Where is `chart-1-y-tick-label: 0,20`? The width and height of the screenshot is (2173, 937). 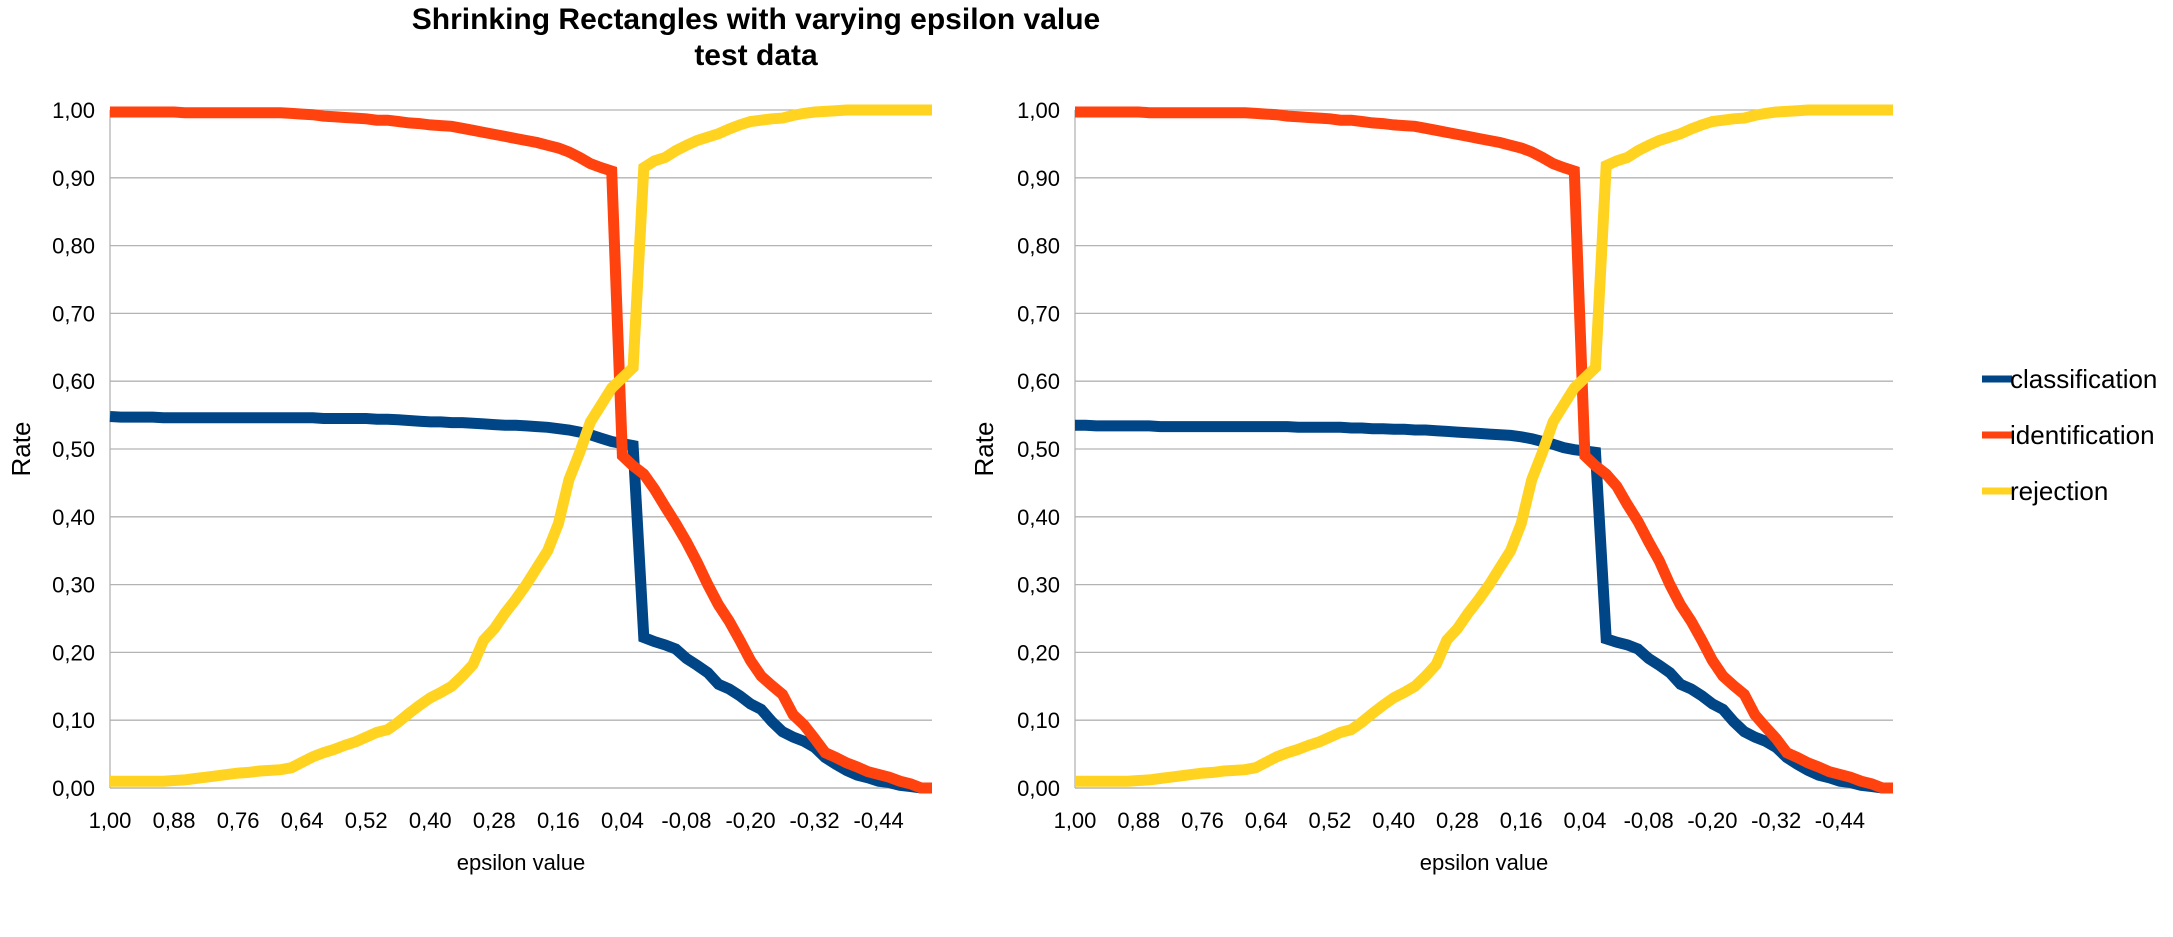 chart-1-y-tick-label: 0,20 is located at coordinates (73, 652).